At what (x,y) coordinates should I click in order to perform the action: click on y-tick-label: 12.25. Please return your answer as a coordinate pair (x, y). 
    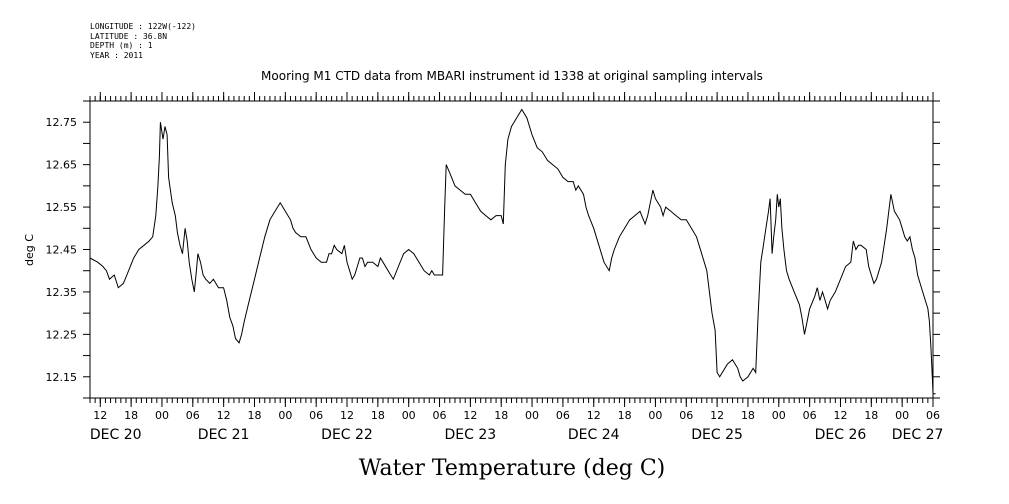
    Looking at the image, I should click on (62, 334).